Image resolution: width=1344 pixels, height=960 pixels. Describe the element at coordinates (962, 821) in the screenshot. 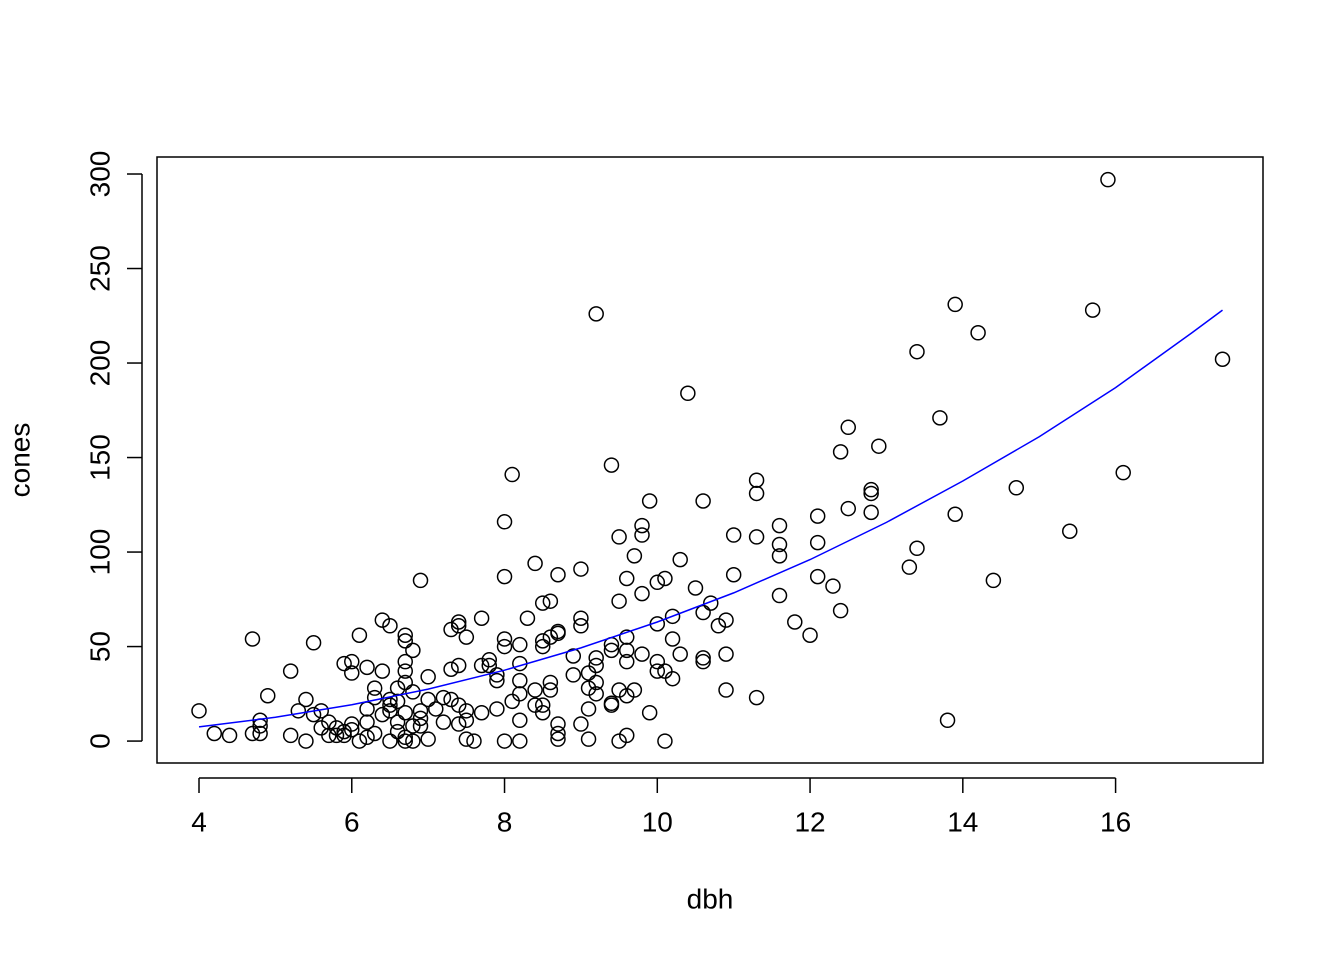

I see `x-tick-label: 14` at that location.